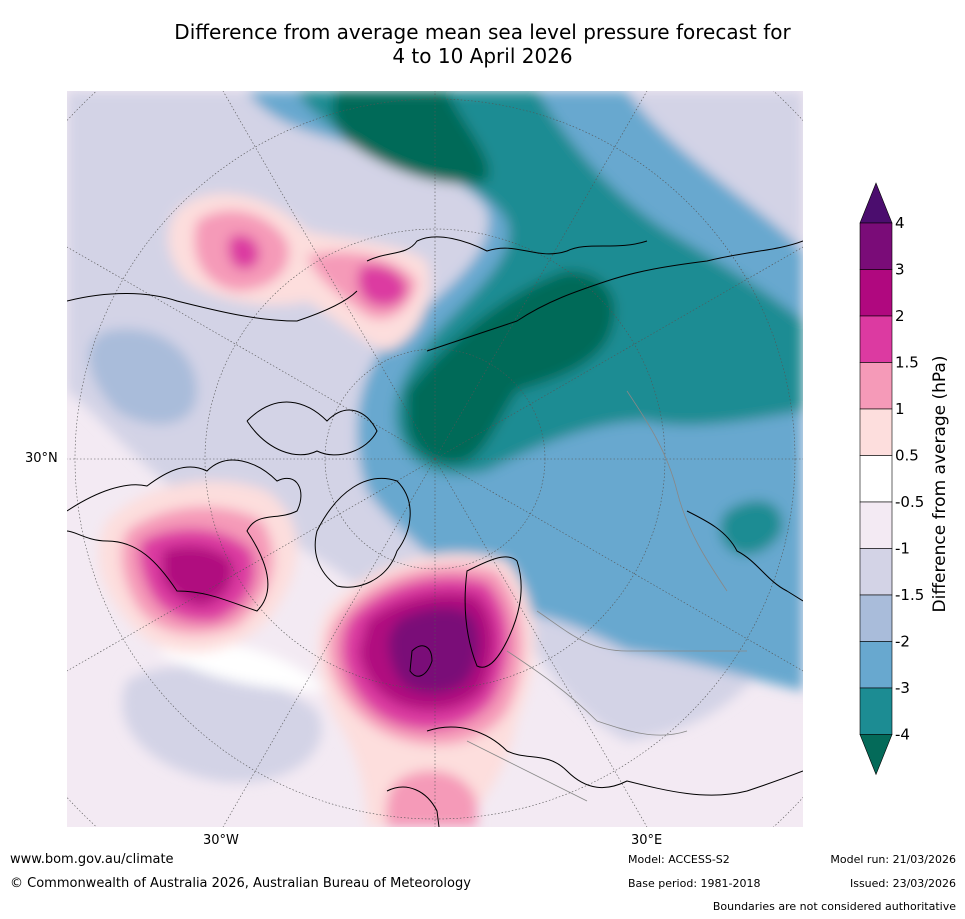  Describe the element at coordinates (212, 306) in the screenshot. I see `coast-alaska` at that location.